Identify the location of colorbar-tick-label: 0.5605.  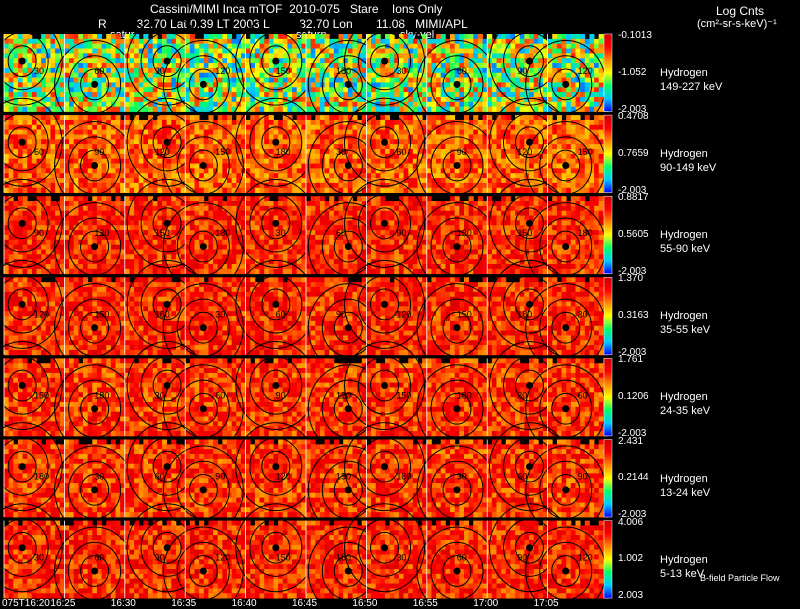
(633, 234).